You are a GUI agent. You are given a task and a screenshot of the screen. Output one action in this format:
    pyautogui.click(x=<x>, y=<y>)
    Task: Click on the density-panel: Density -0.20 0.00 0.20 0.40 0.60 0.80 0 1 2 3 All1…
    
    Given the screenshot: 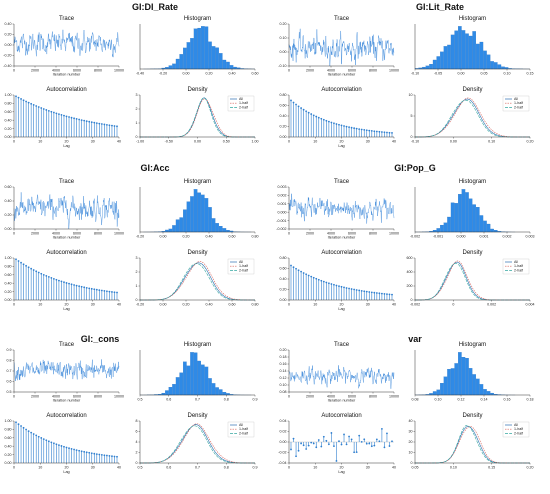 What is the action you would take?
    pyautogui.click(x=197, y=278)
    